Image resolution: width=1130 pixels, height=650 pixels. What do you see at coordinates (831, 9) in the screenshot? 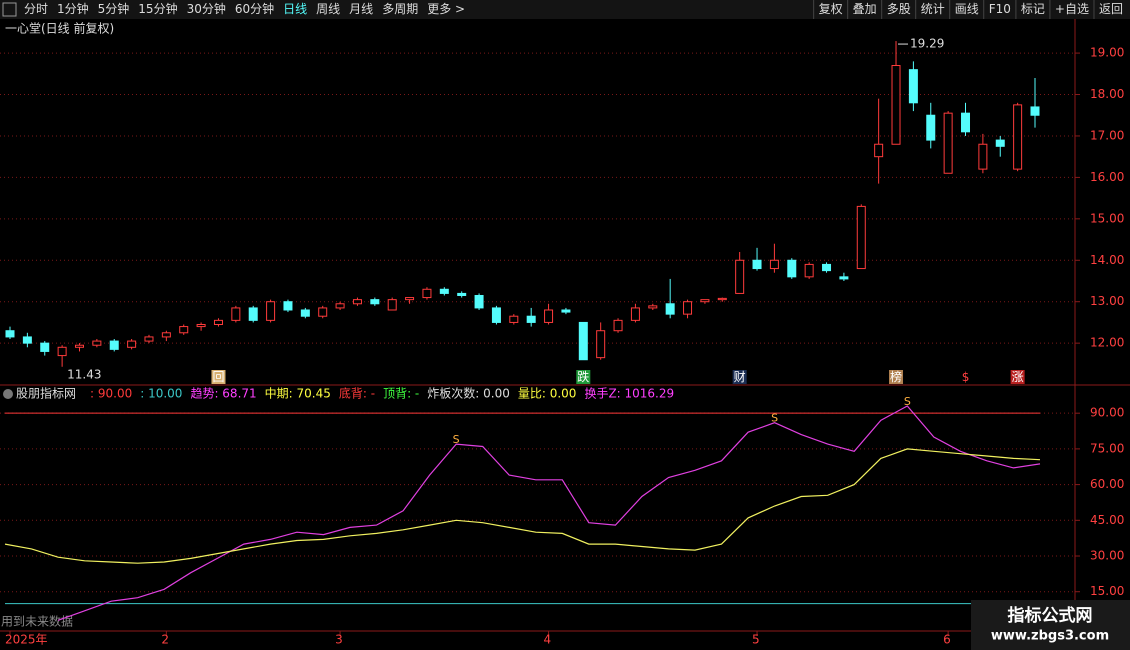
I see `tool-button: 复权` at bounding box center [831, 9].